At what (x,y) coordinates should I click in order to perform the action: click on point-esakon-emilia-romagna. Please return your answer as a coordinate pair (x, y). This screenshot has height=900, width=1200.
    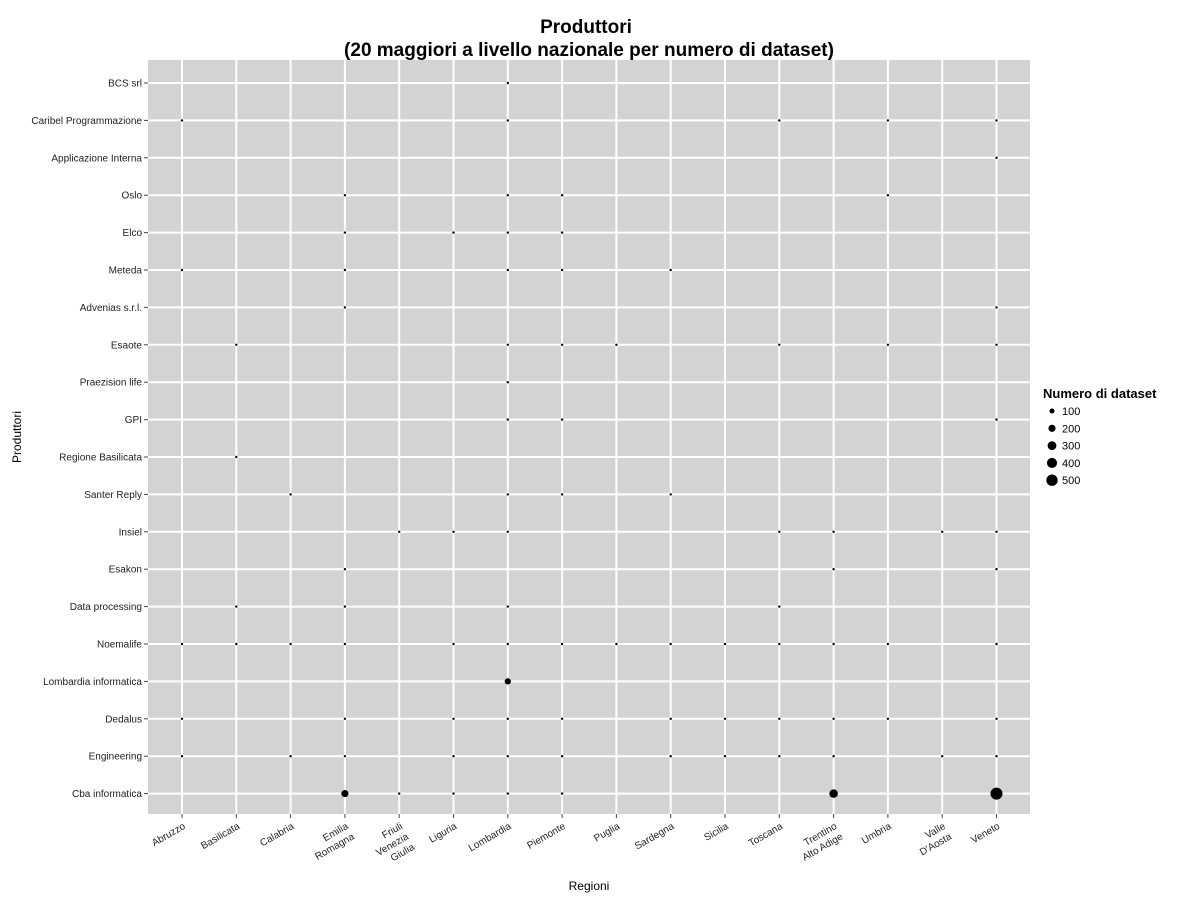
    Looking at the image, I should click on (345, 569).